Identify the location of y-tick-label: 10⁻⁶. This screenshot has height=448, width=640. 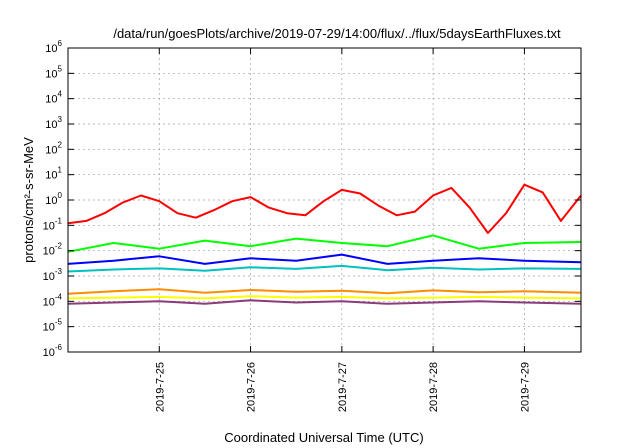
(53, 351).